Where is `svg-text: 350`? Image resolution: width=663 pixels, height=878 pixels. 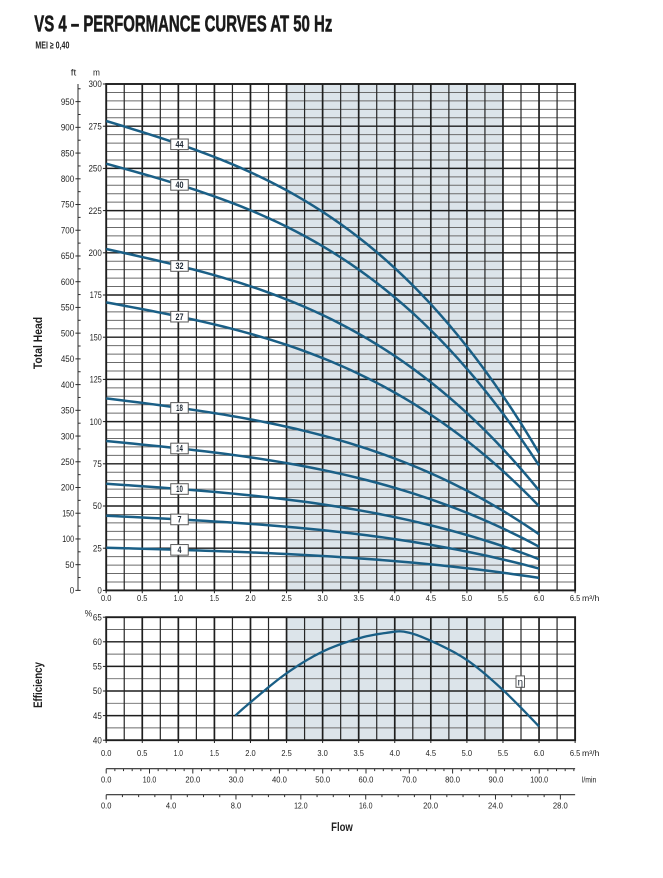 svg-text: 350 is located at coordinates (67, 411).